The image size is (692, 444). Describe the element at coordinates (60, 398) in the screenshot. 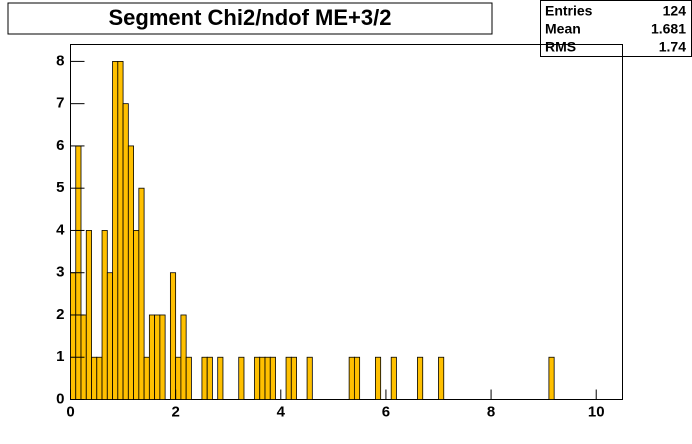

I see `y-tick-label: 0` at that location.